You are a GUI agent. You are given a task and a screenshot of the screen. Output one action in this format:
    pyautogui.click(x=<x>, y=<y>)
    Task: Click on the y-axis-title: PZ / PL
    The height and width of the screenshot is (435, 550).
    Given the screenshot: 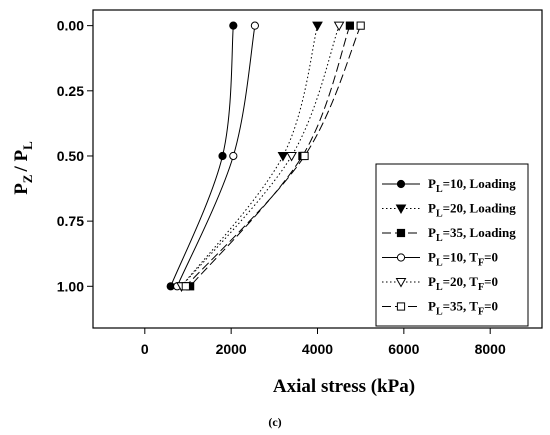 What is the action you would take?
    pyautogui.click(x=23, y=168)
    